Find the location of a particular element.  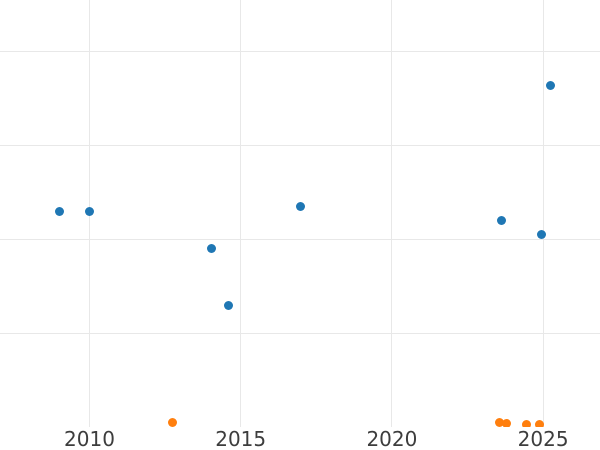

x-tick-label: 2025 is located at coordinates (543, 438).